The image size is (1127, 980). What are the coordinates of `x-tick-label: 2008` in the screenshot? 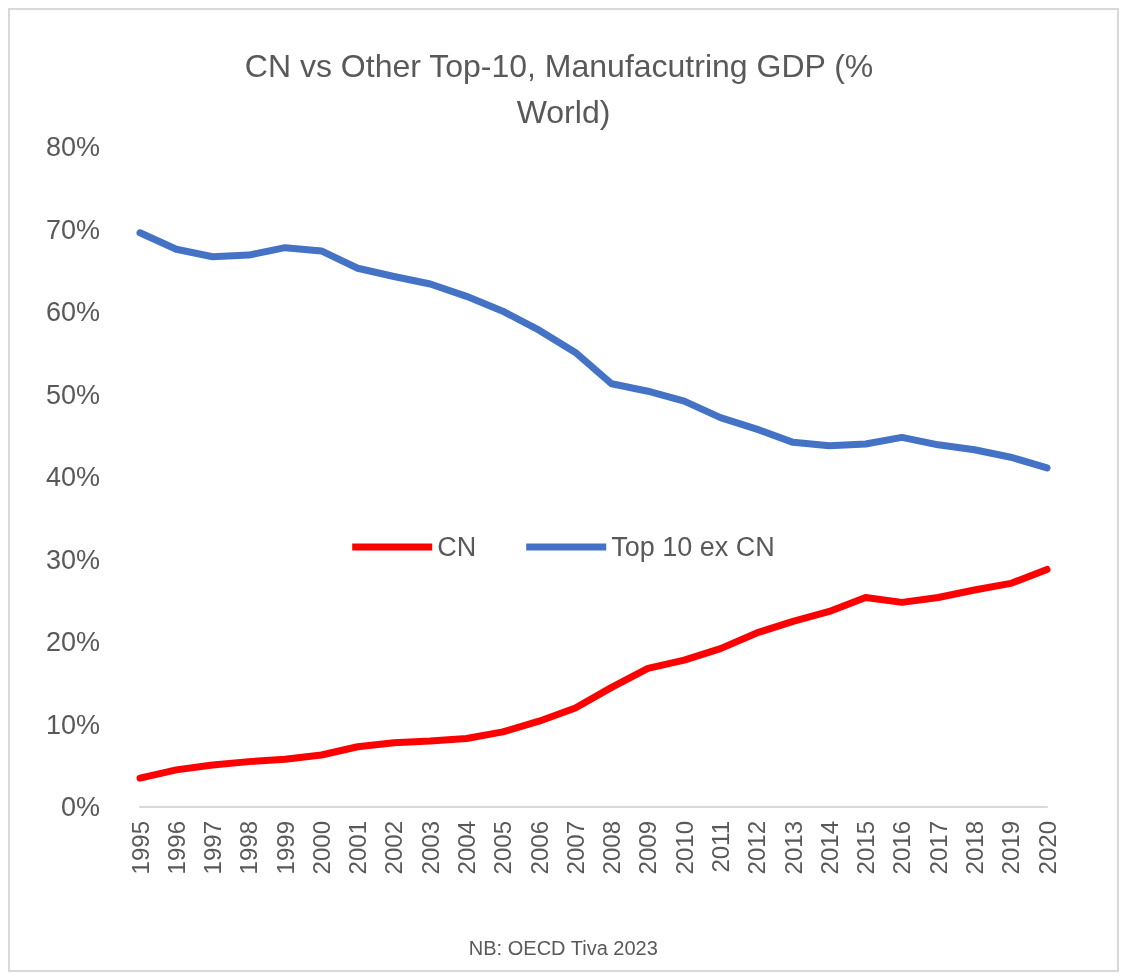 It's located at (612, 848).